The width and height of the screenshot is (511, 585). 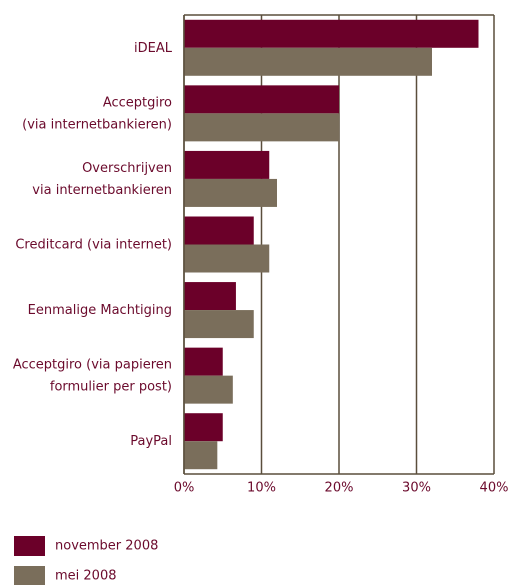 What do you see at coordinates (339, 488) in the screenshot?
I see `x-tick-label: 20%` at bounding box center [339, 488].